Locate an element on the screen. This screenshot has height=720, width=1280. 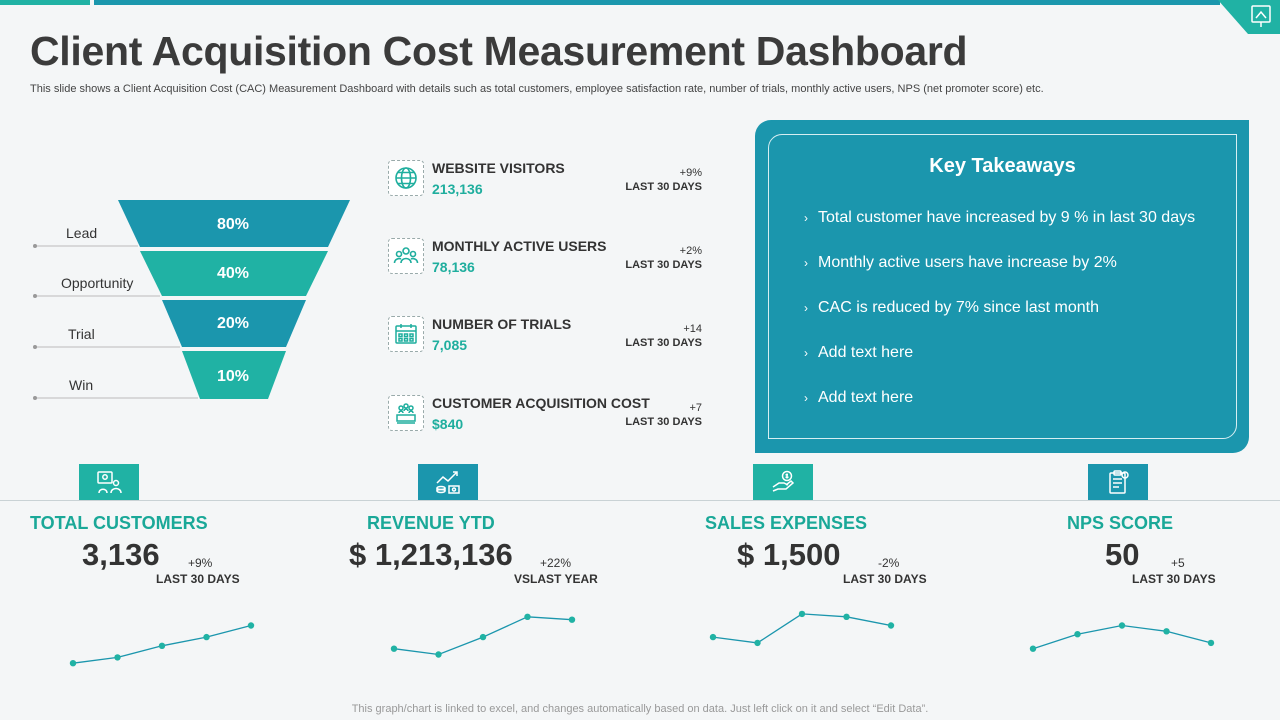
funnel-svg is located at coordinates (191, 300).